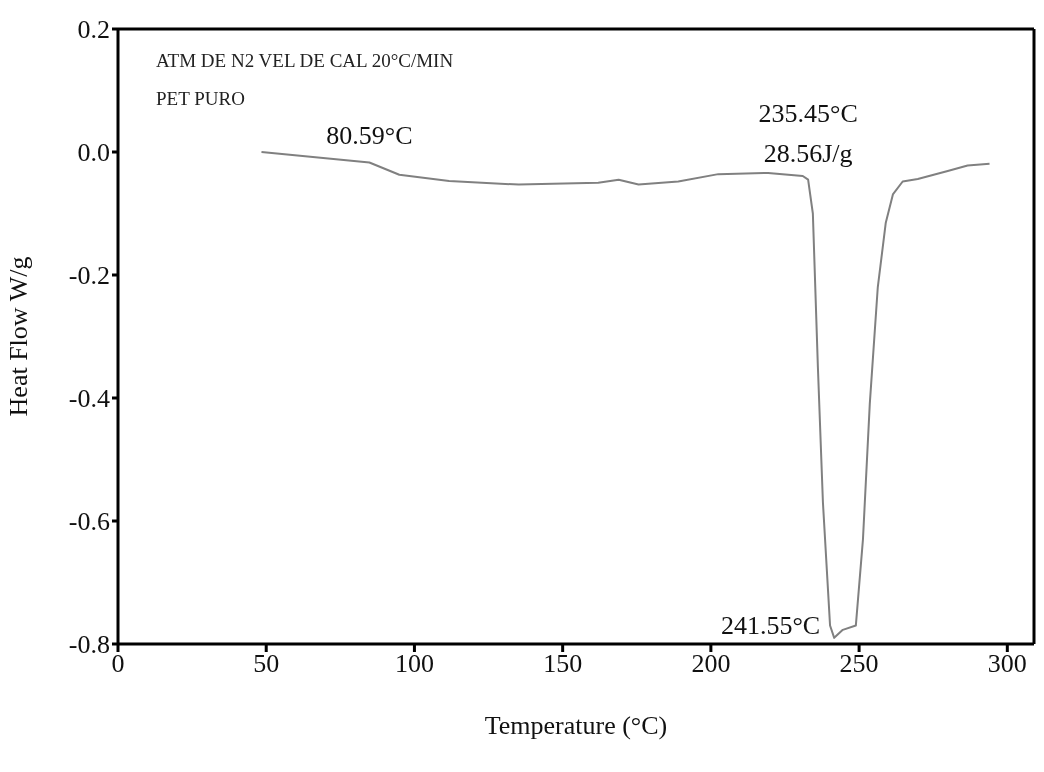 The height and width of the screenshot is (772, 1044). What do you see at coordinates (808, 133) in the screenshot?
I see `annotation: 235.45°C 28.56J/g` at bounding box center [808, 133].